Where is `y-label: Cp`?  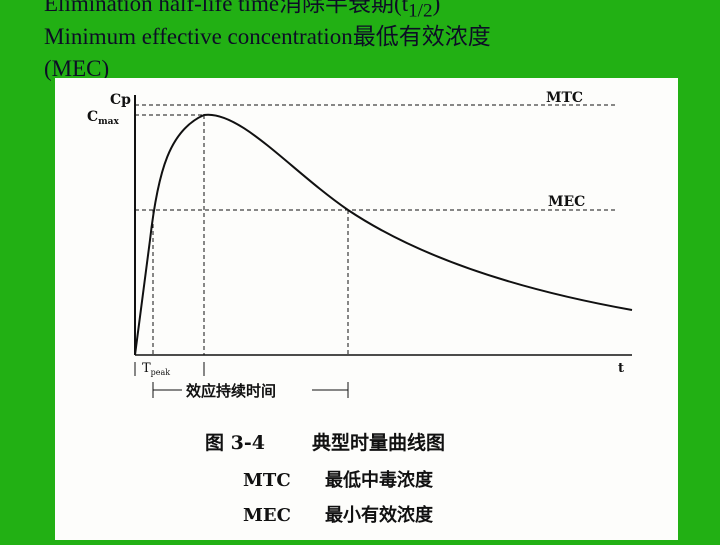
y-label: Cp is located at coordinates (120, 100).